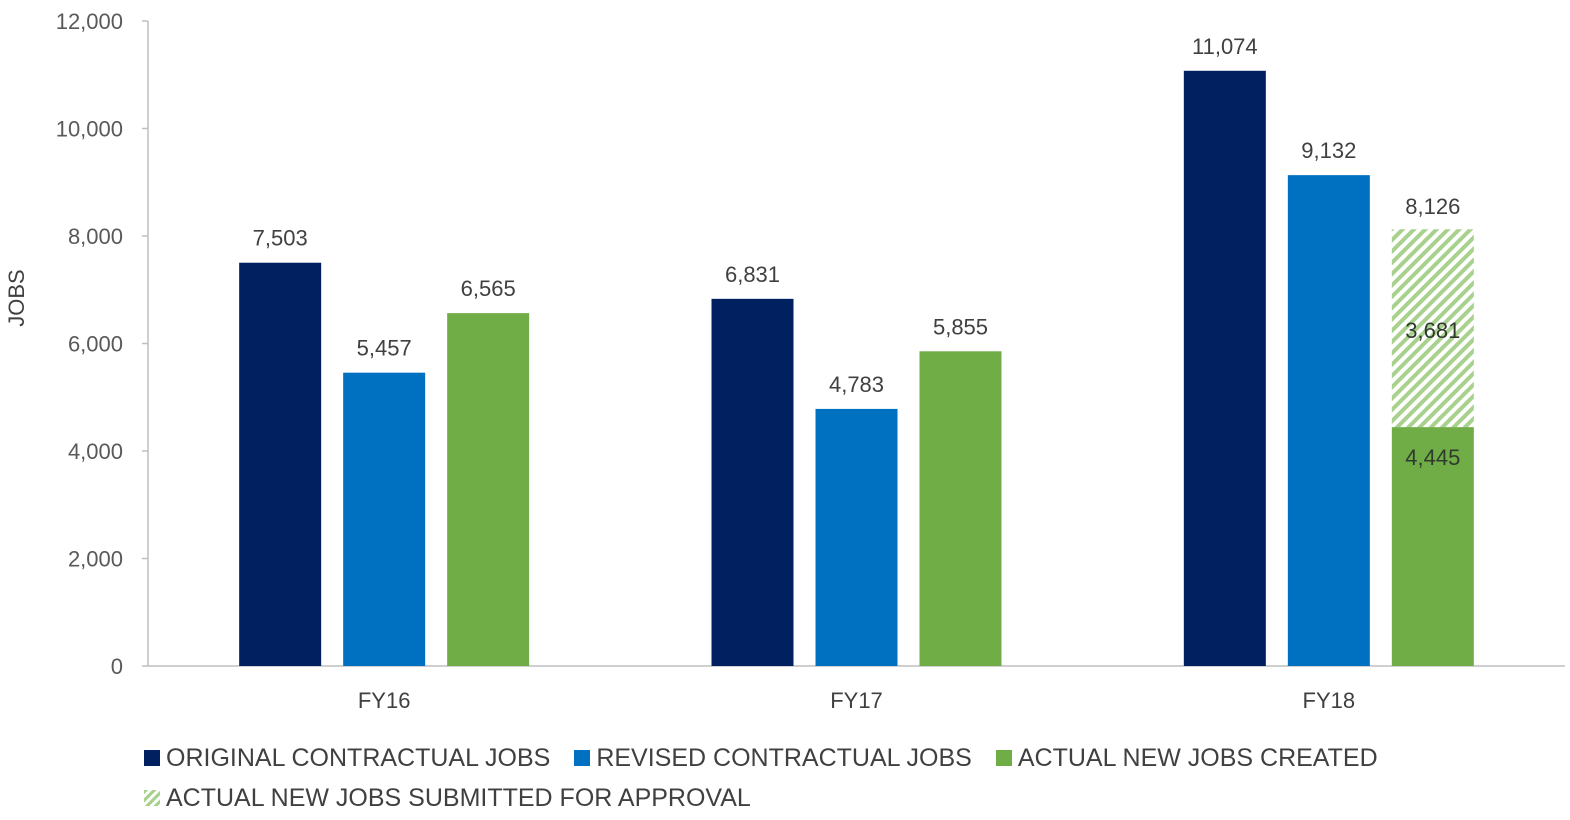 The image size is (1570, 820). Describe the element at coordinates (856, 700) in the screenshot. I see `x-category-label: FY17` at that location.